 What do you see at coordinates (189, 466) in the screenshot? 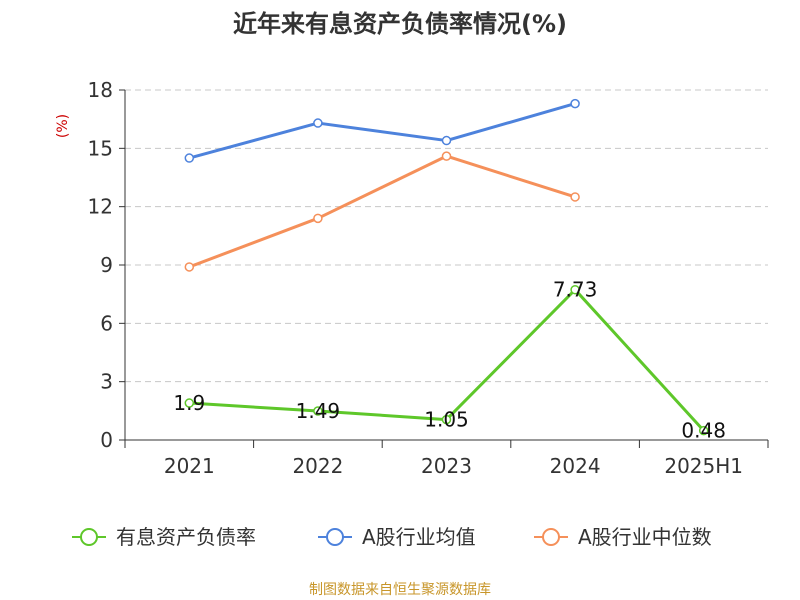
I see `x-tick-label: 2021` at bounding box center [189, 466].